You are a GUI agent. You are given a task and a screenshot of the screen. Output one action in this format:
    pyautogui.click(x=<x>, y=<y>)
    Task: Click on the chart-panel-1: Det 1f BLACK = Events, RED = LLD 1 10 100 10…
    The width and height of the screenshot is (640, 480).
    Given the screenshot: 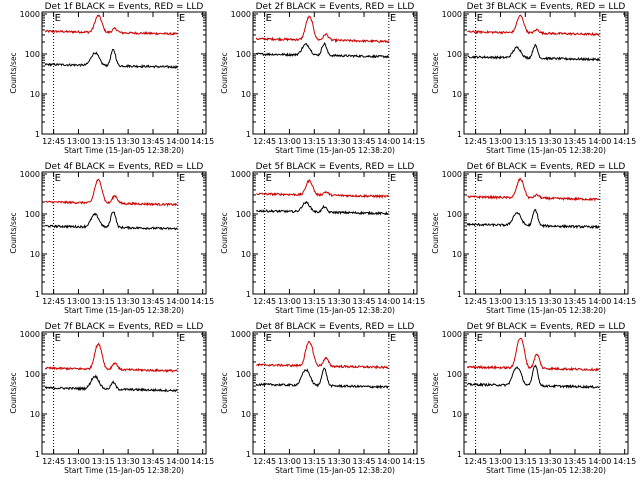 What is the action you would take?
    pyautogui.click(x=111, y=78)
    